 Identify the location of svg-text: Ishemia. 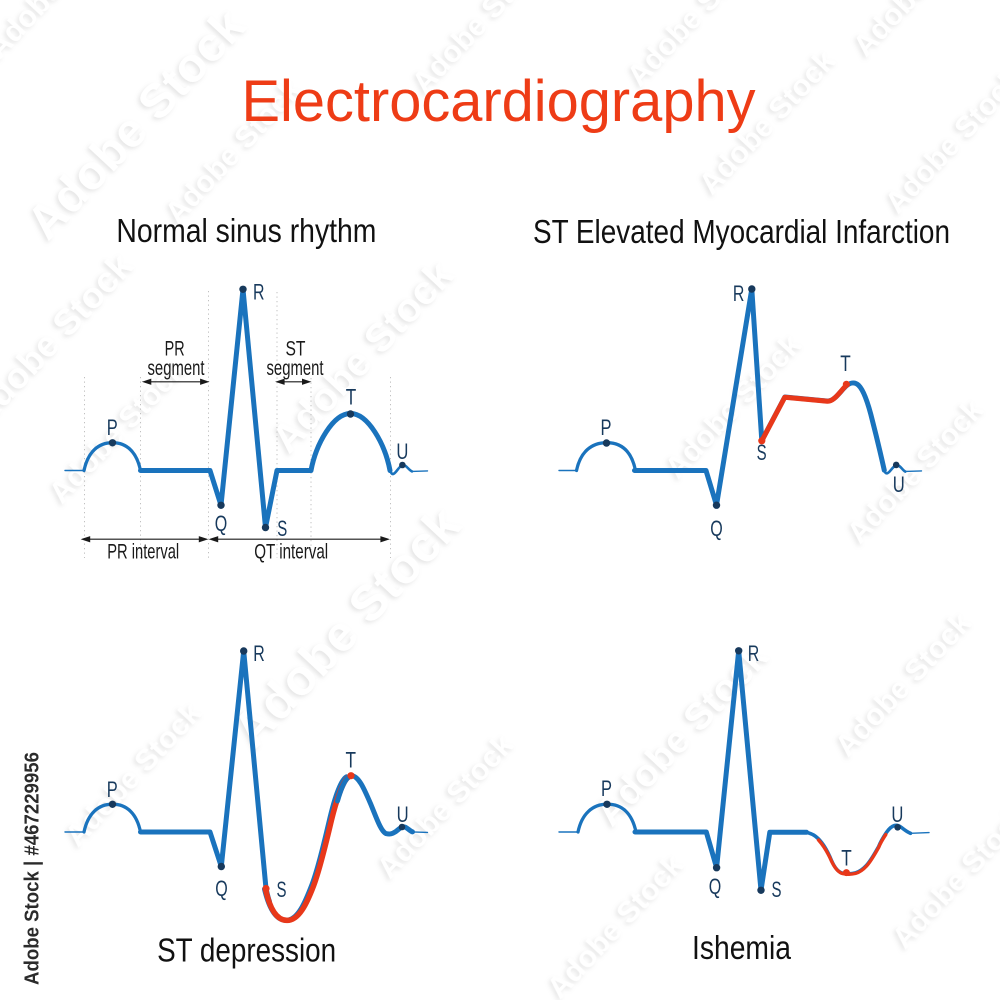
(742, 947).